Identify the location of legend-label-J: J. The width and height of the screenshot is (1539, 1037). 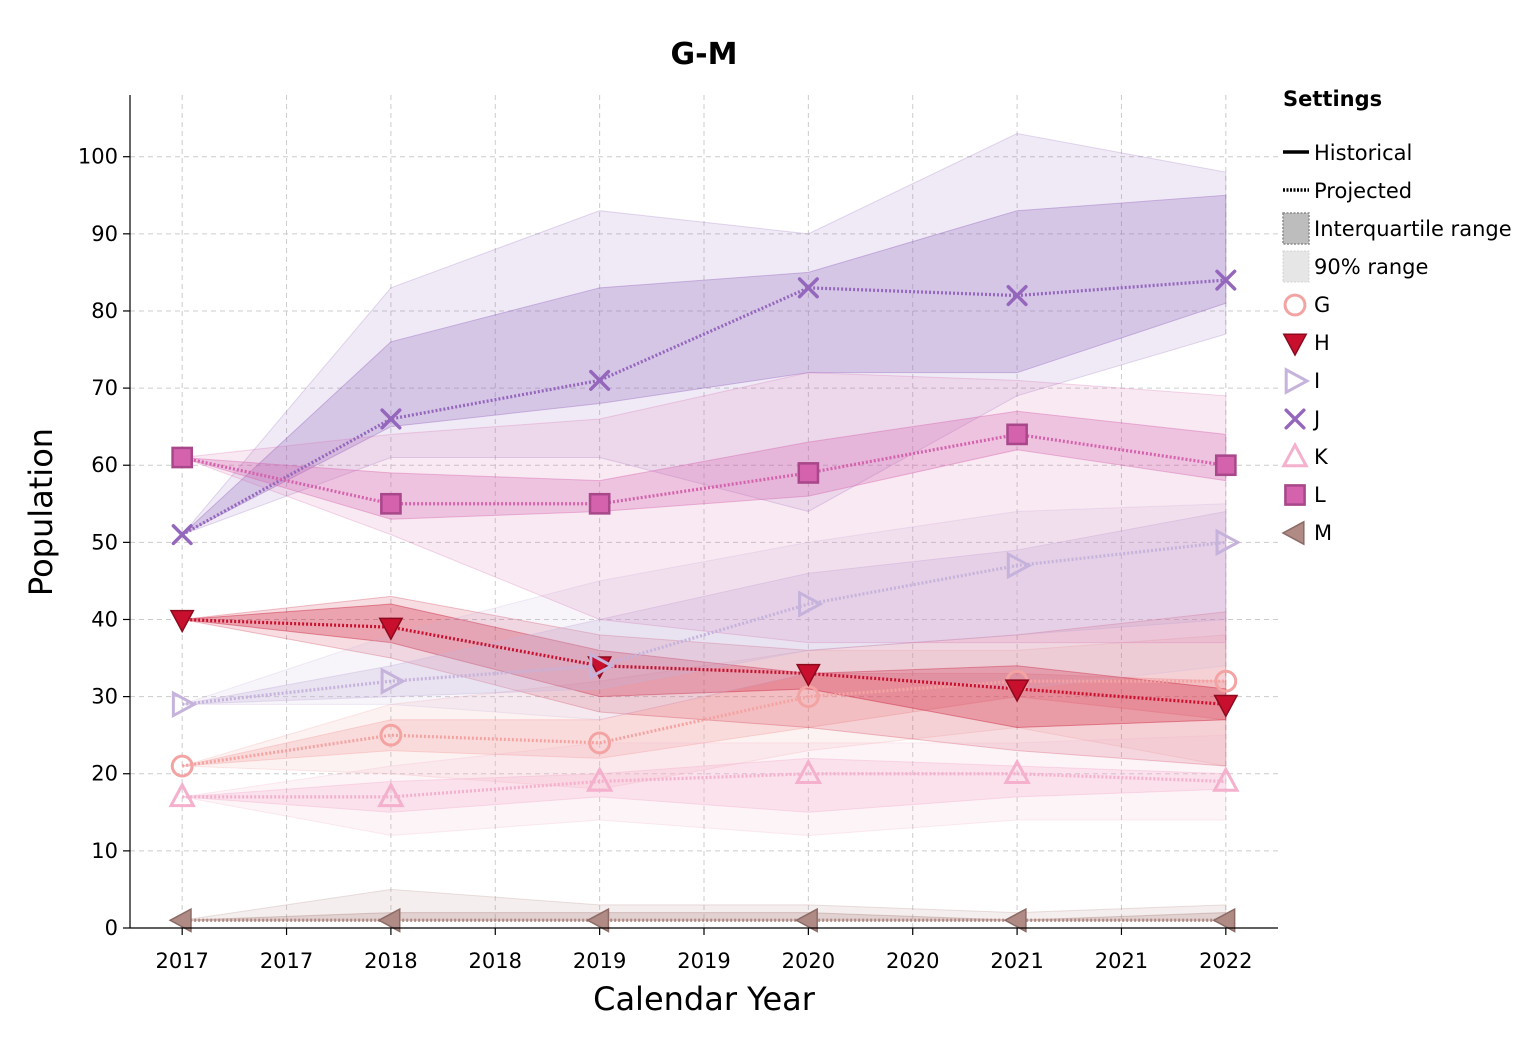
(1316, 419).